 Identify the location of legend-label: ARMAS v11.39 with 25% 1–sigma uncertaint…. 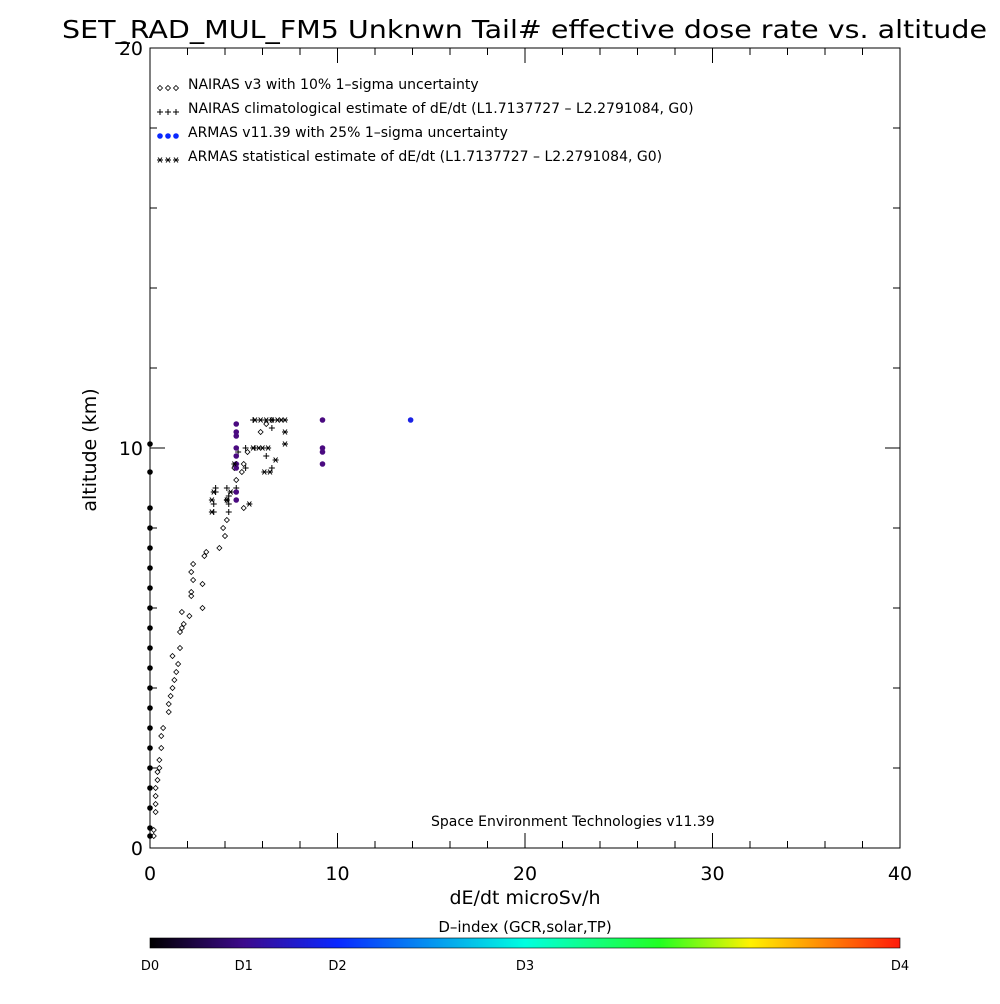
(348, 133).